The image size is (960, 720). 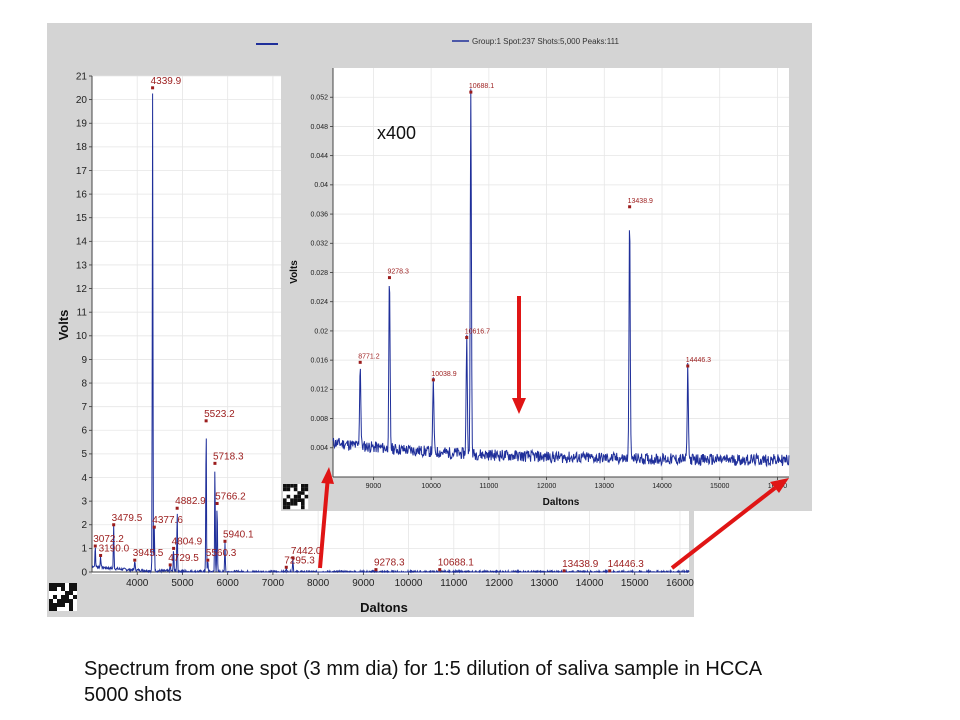 I want to click on y-tick-label: 0.02, so click(x=321, y=331).